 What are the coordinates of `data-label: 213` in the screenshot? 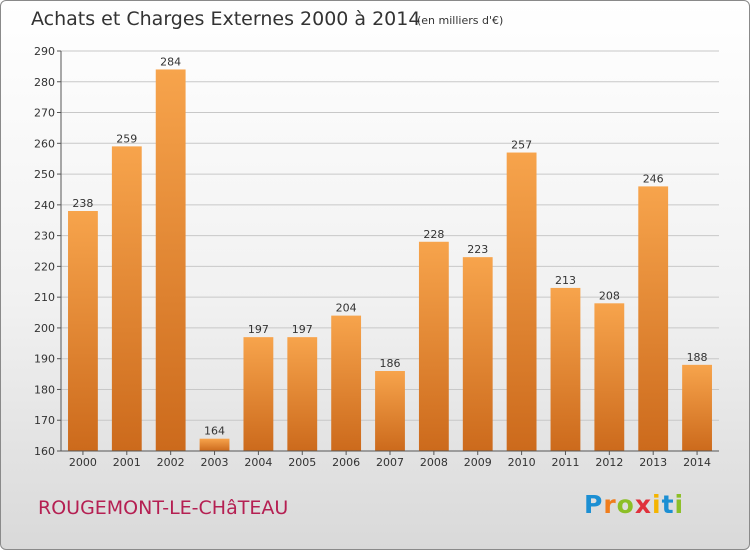 It's located at (565, 280).